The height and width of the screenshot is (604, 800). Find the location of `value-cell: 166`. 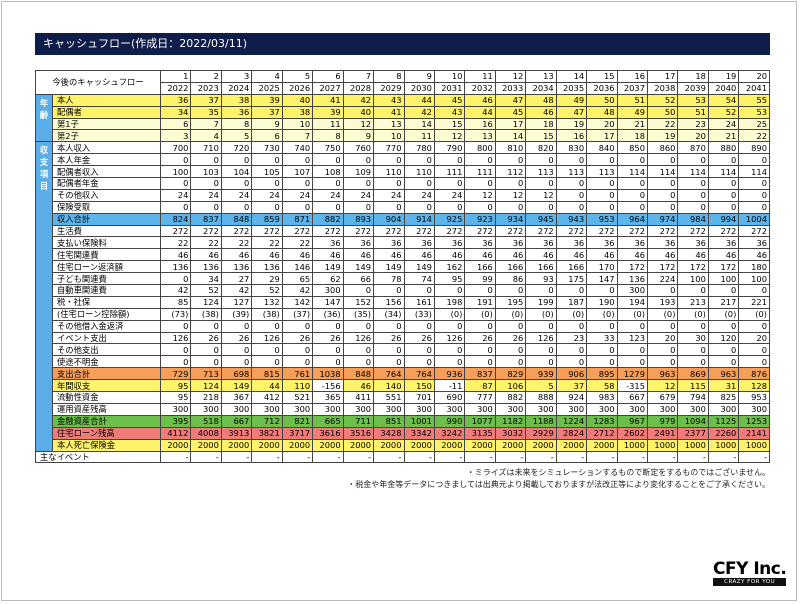

value-cell: 166 is located at coordinates (571, 267).